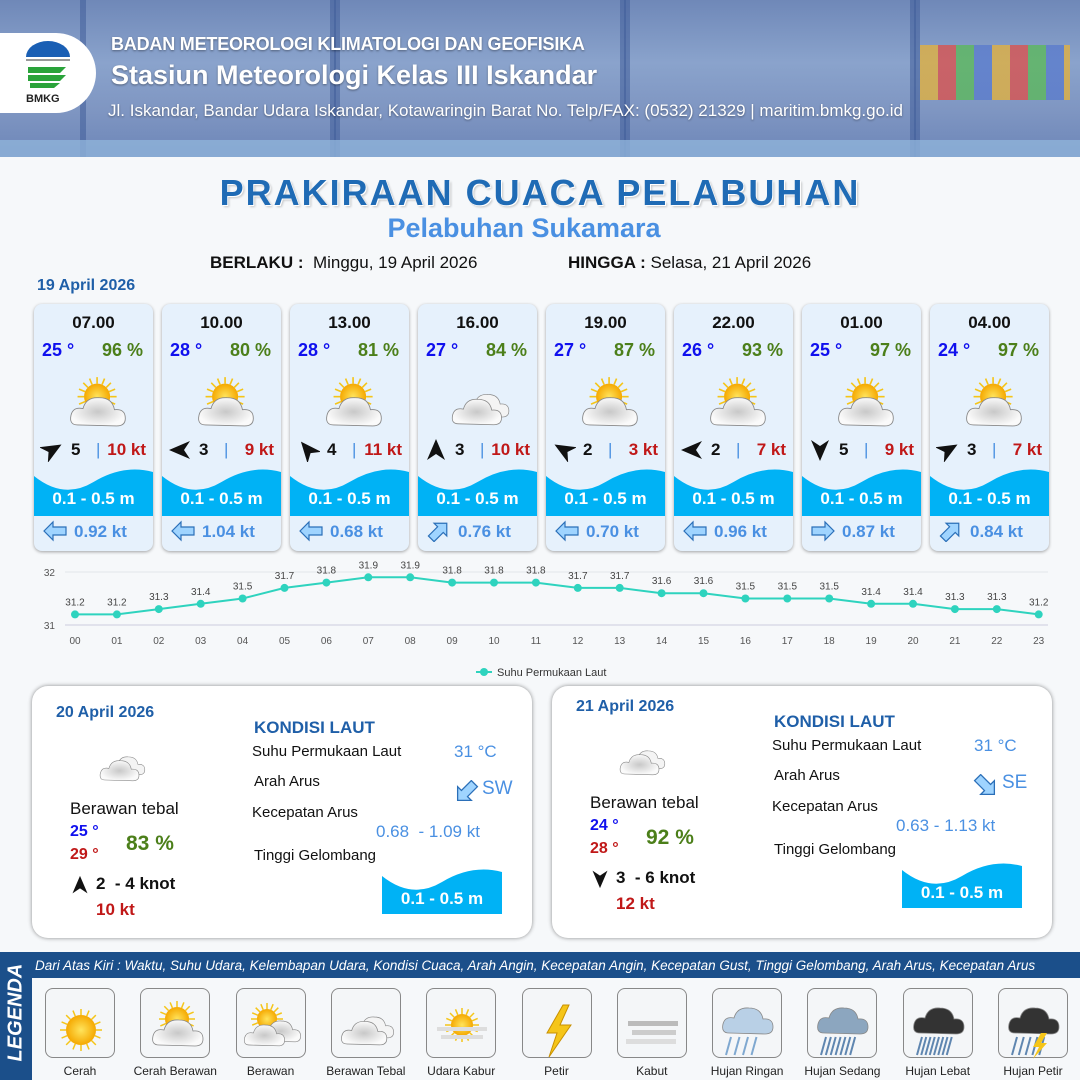  I want to click on kabut-legend-icon, so click(651, 1023).